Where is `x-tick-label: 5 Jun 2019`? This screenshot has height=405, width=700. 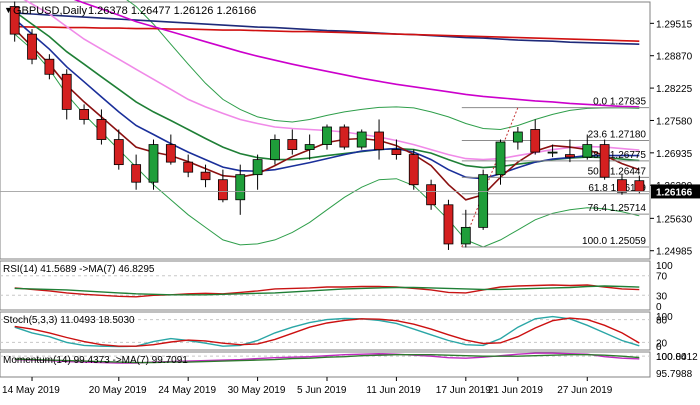 x-tick-label: 5 Jun 2019 is located at coordinates (322, 390).